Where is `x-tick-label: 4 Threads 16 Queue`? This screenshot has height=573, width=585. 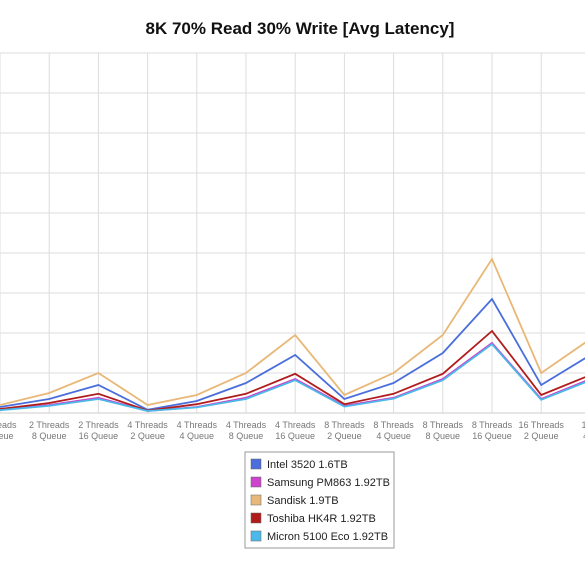 x-tick-label: 4 Threads 16 Queue is located at coordinates (295, 430).